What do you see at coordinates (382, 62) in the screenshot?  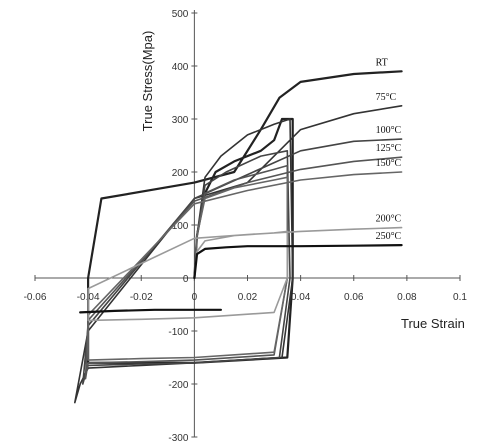 I see `series-label-0: RT` at bounding box center [382, 62].